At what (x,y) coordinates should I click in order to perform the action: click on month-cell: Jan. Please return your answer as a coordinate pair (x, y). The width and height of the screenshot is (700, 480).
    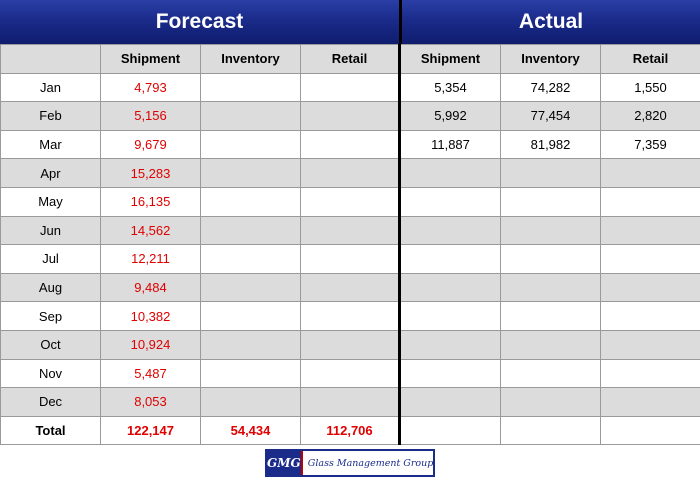
    Looking at the image, I should click on (50, 87).